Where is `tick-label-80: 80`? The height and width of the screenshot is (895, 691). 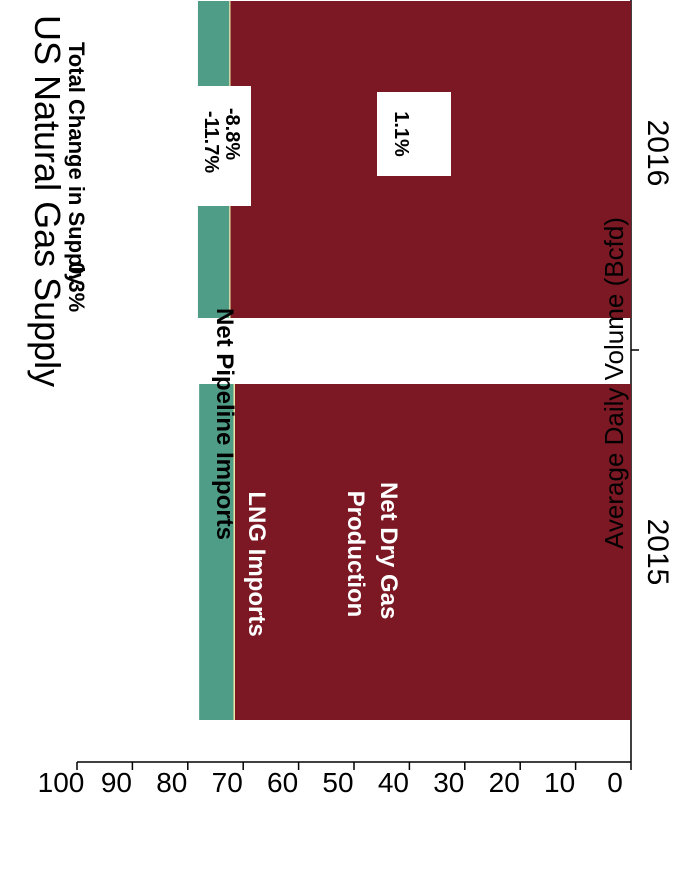
tick-label-80: 80 is located at coordinates (171, 782).